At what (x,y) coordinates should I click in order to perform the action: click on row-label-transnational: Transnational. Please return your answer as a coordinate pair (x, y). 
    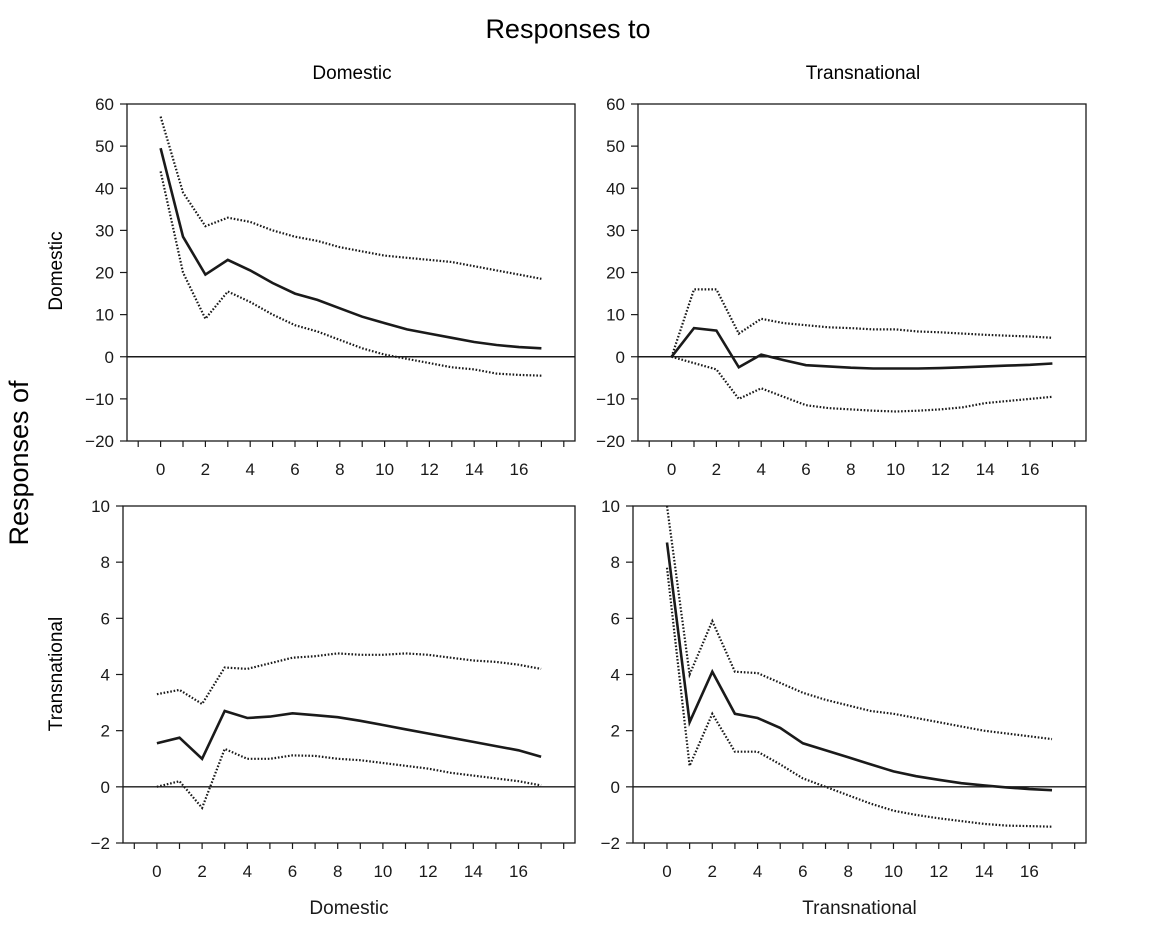
    Looking at the image, I should click on (56, 674).